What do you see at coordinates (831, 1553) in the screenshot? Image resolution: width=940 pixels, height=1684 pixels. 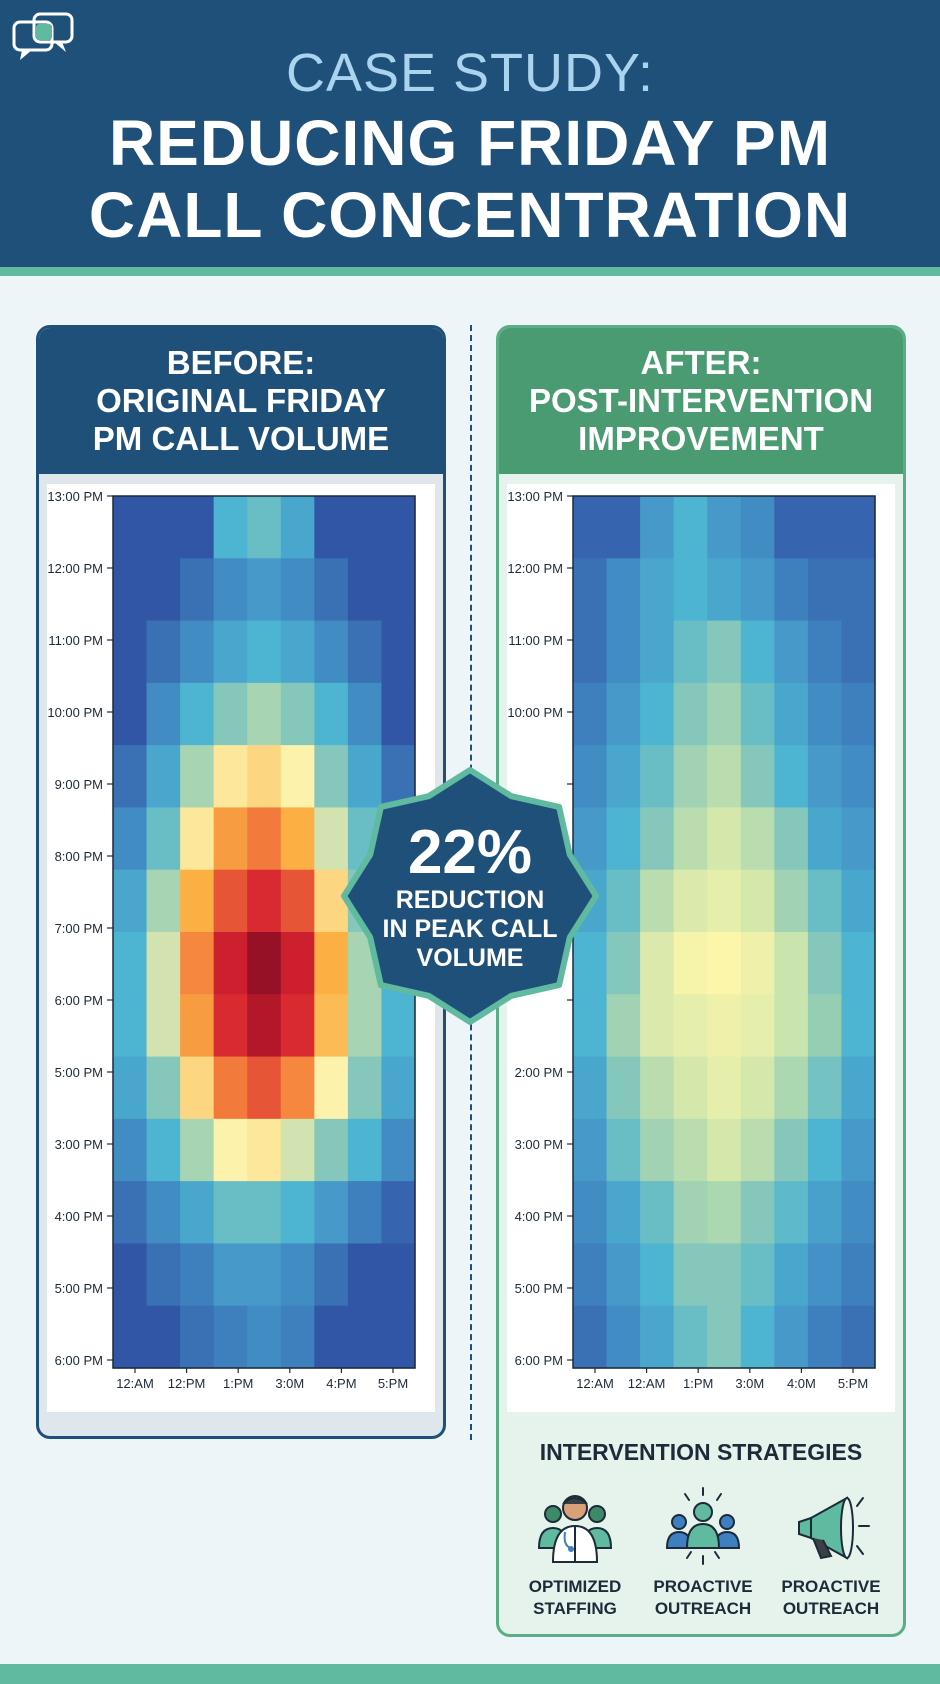 I see `strategy-proactive-outreach-2: PROACTIVE OUTREACH` at bounding box center [831, 1553].